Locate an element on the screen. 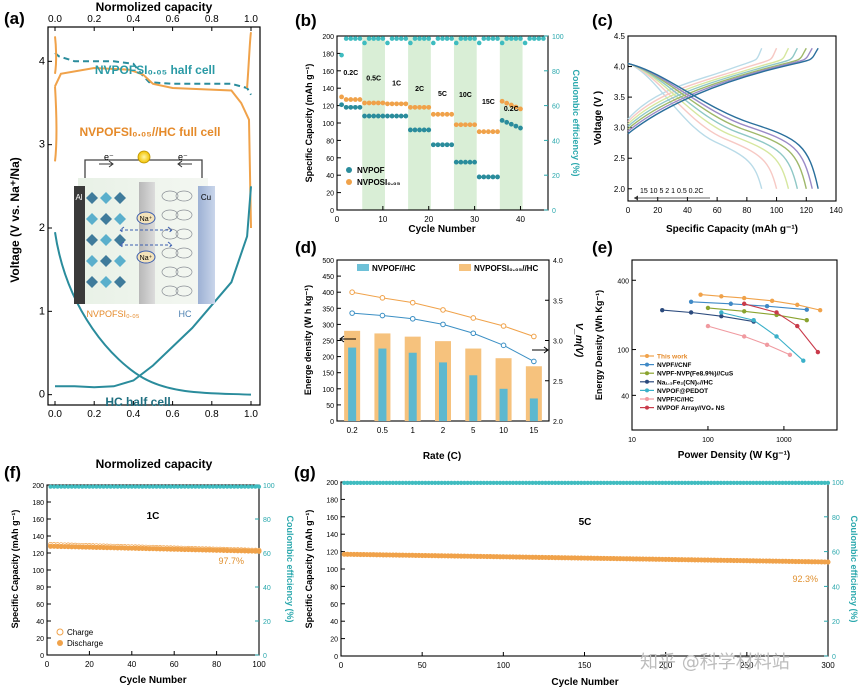 This screenshot has width=865, height=691. legend-nvposi: NVPOSI₀.₀₅ is located at coordinates (379, 182).